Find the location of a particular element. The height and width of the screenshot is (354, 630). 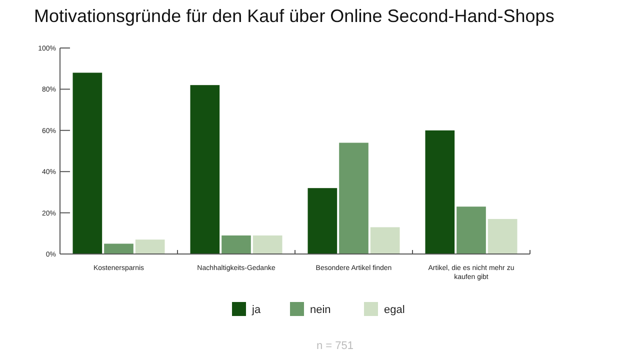

text: n = 751 is located at coordinates (335, 346).